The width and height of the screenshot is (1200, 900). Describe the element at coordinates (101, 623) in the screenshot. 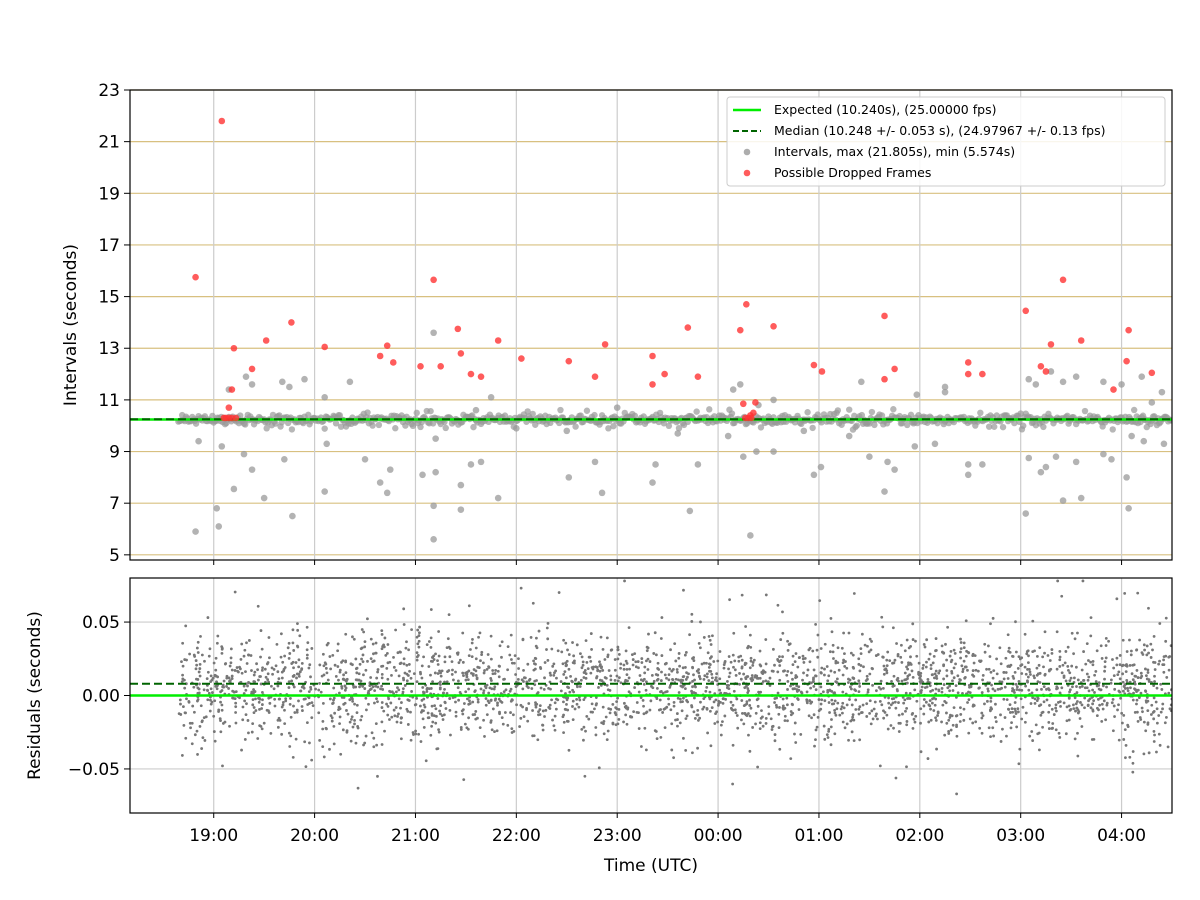

I see `y-tick-label: 0.05` at that location.